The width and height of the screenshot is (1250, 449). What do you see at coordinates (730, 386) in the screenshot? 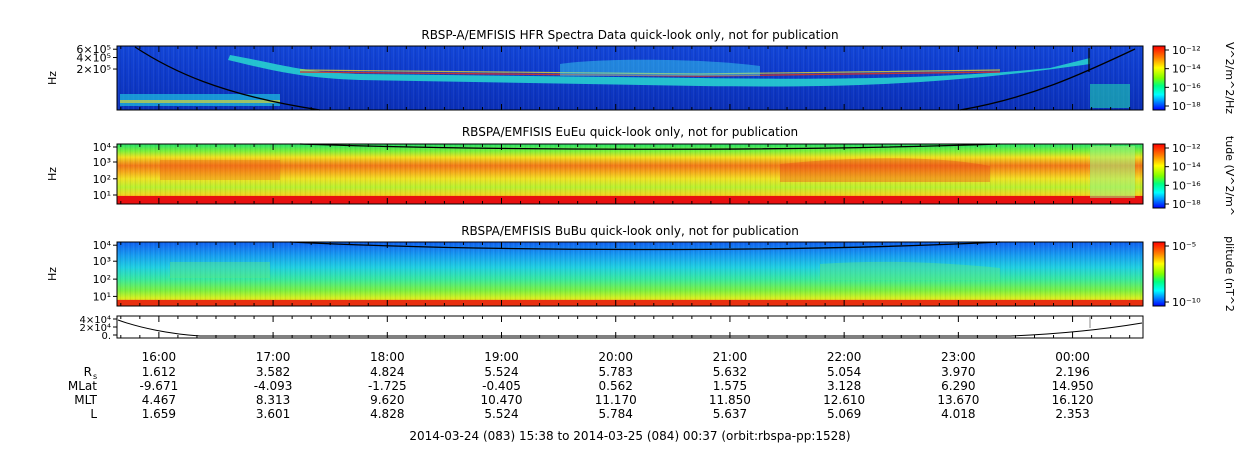
I see `ephemeris-value: 1.575` at bounding box center [730, 386].